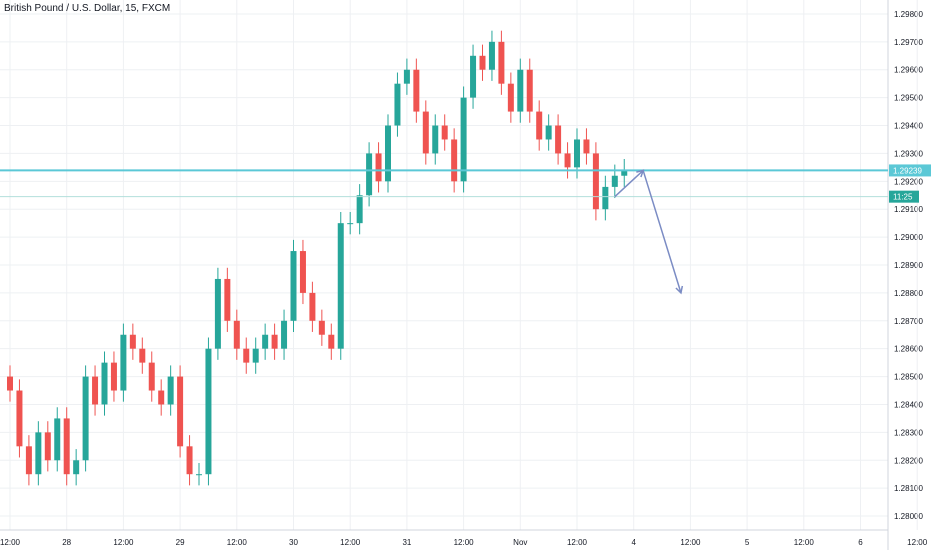 The width and height of the screenshot is (932, 550). I want to click on projection-arrowhead-up, so click(640, 173).